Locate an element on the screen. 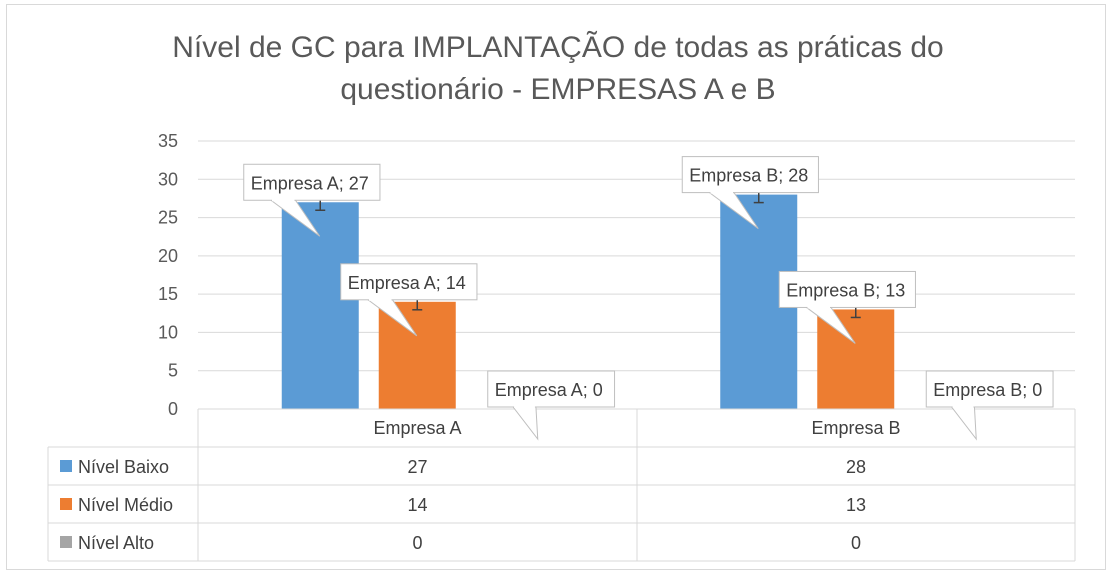 Image resolution: width=1116 pixels, height=586 pixels. data-label: Empresa A; 0 is located at coordinates (549, 390).